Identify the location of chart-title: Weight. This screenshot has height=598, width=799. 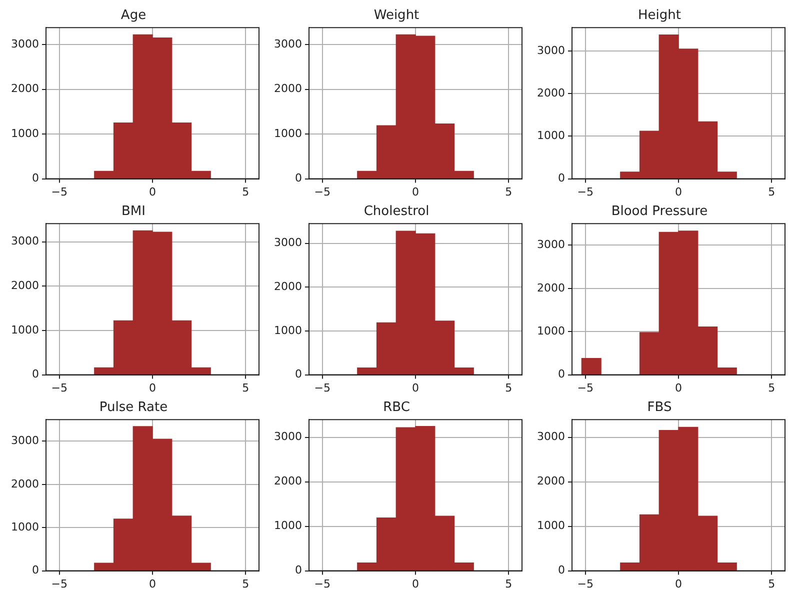
(397, 16).